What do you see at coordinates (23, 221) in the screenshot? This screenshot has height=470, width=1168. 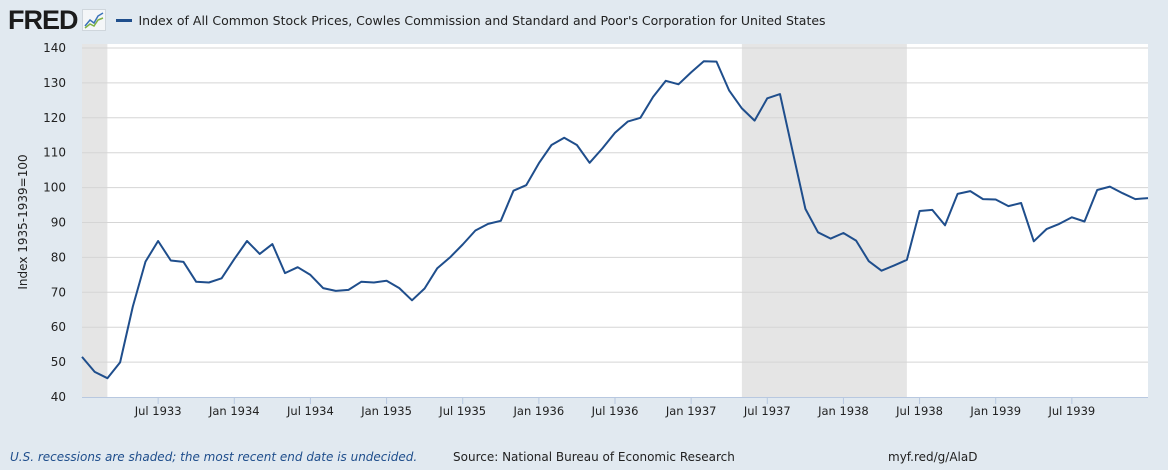 I see `y-axis-label: Index 1935-1939=100` at bounding box center [23, 221].